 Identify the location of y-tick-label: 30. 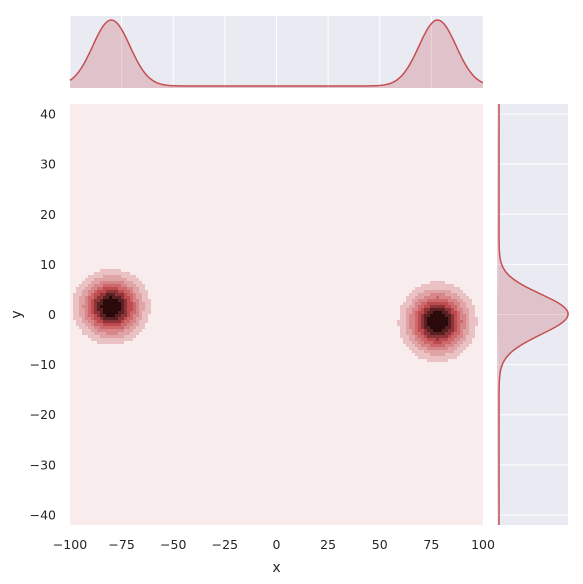
(48, 164).